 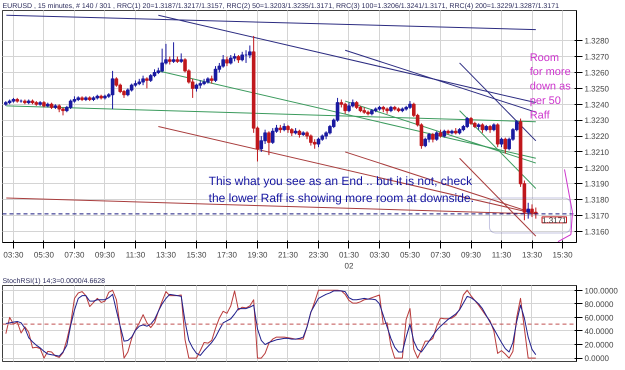 I want to click on y-tick-label: 1.3270, so click(x=597, y=57).